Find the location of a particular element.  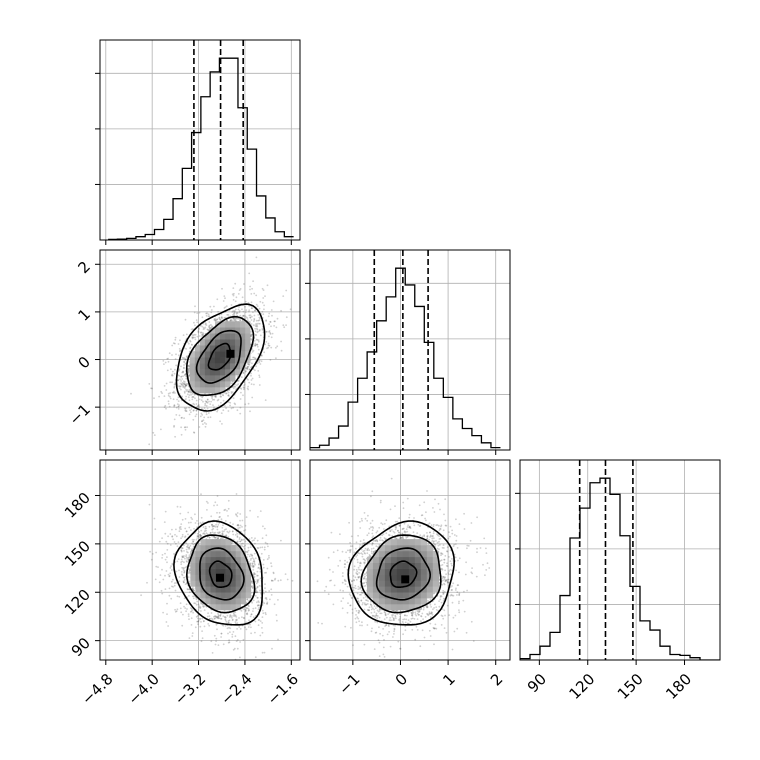

panel-frame is located at coordinates (200, 140).